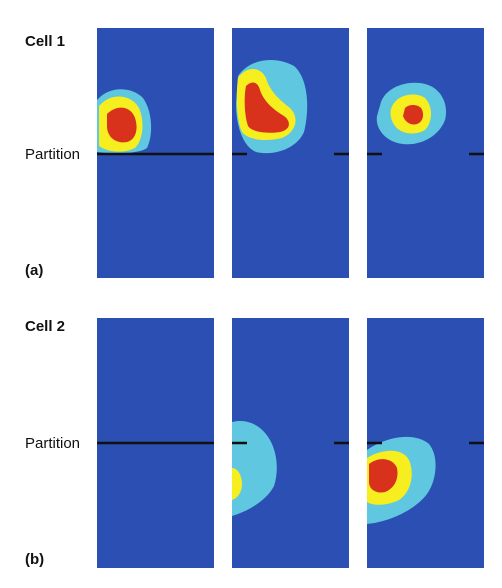 Image resolution: width=502 pixels, height=588 pixels. I want to click on cell2-partition-label: Partition, so click(53, 443).